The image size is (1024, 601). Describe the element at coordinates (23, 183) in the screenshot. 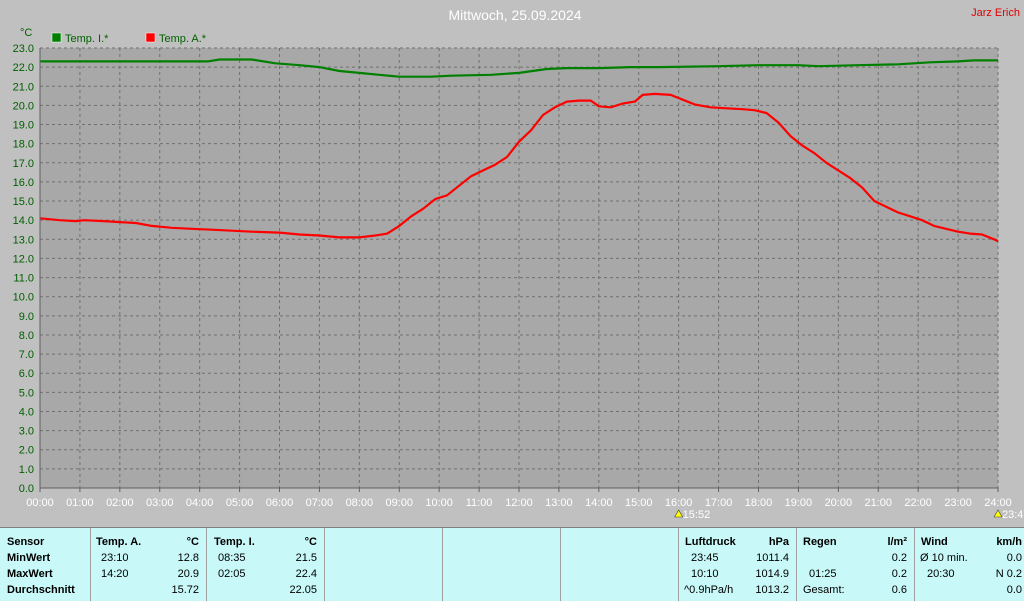

I see `y-tick-label: 16.0` at that location.